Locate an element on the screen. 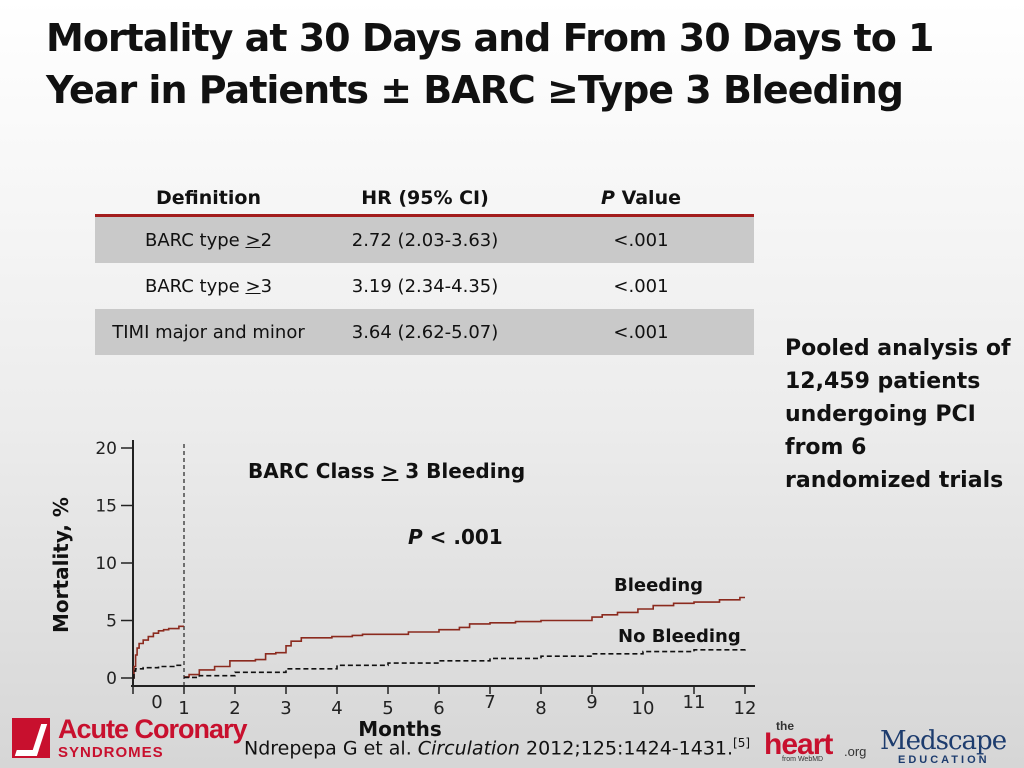 The width and height of the screenshot is (1024, 768). y-tick-label: 5 is located at coordinates (111, 622).